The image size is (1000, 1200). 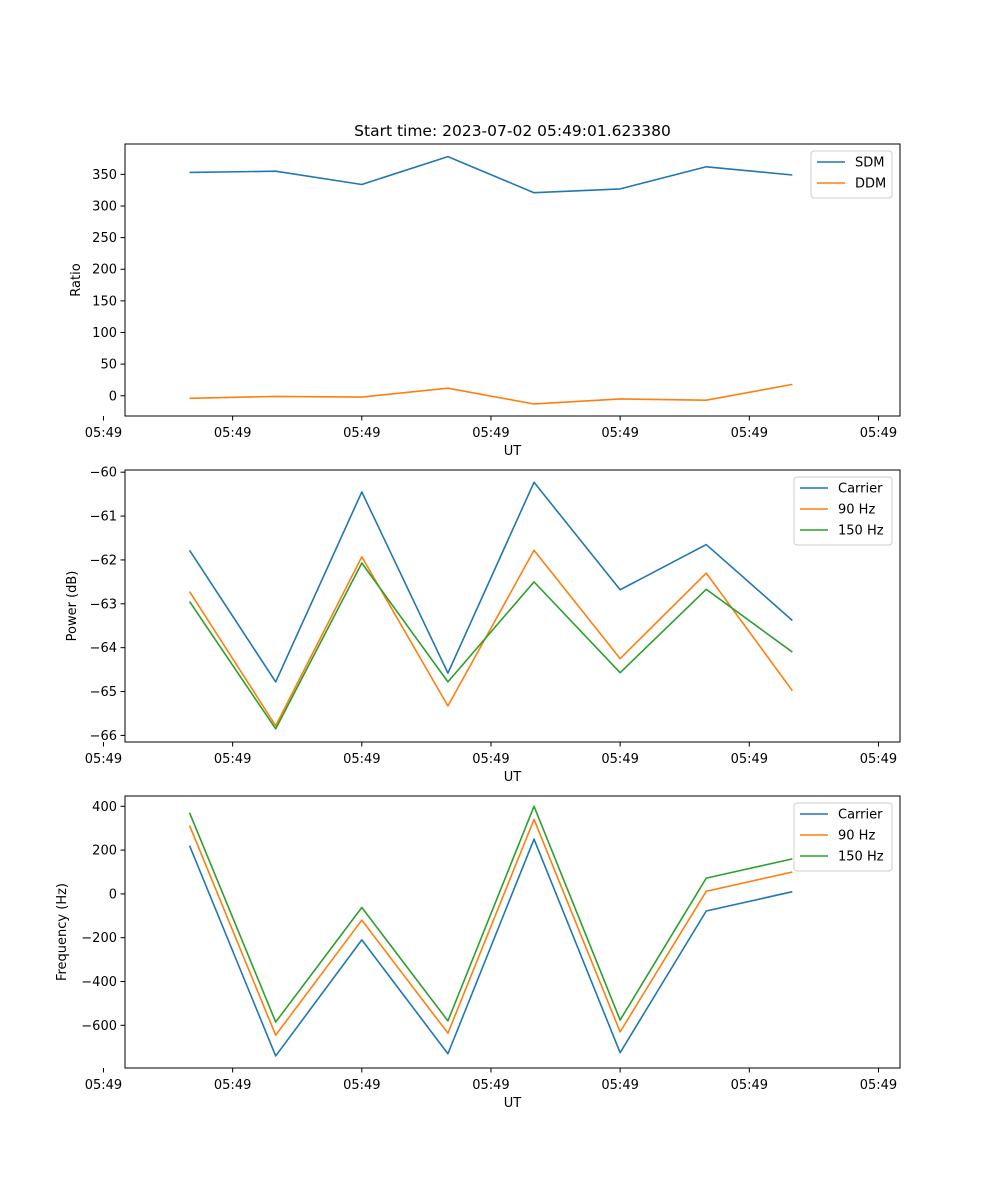 I want to click on y-tick-label: 250, so click(x=104, y=238).